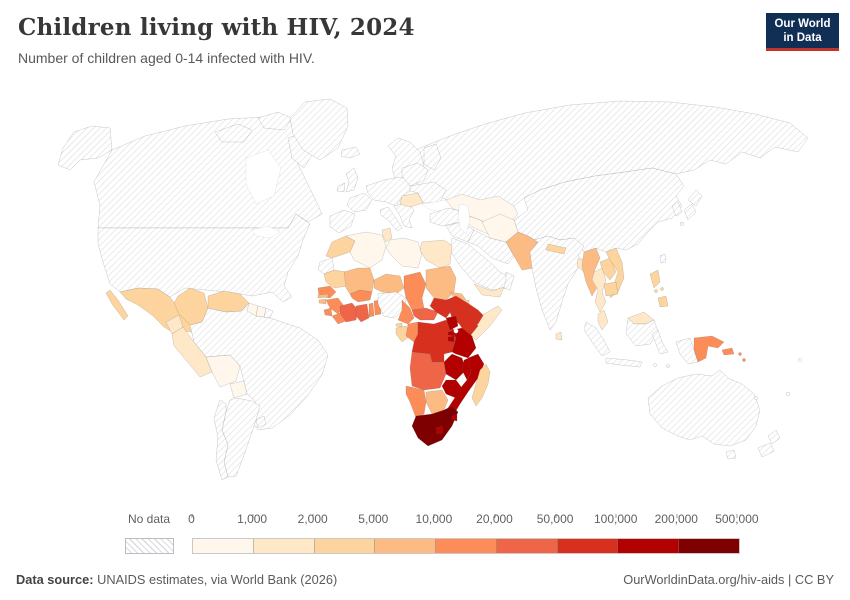 Image resolution: width=850 pixels, height=600 pixels. Describe the element at coordinates (778, 379) in the screenshot. I see `country-pacific-islands` at that location.